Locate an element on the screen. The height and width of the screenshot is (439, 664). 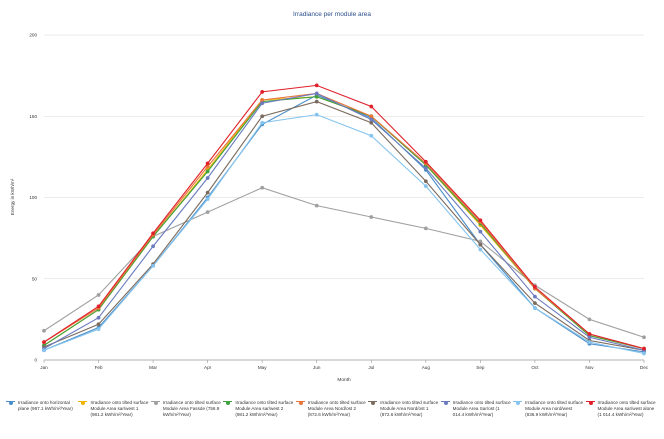
x-tick-label: Jul is located at coordinates (371, 367).